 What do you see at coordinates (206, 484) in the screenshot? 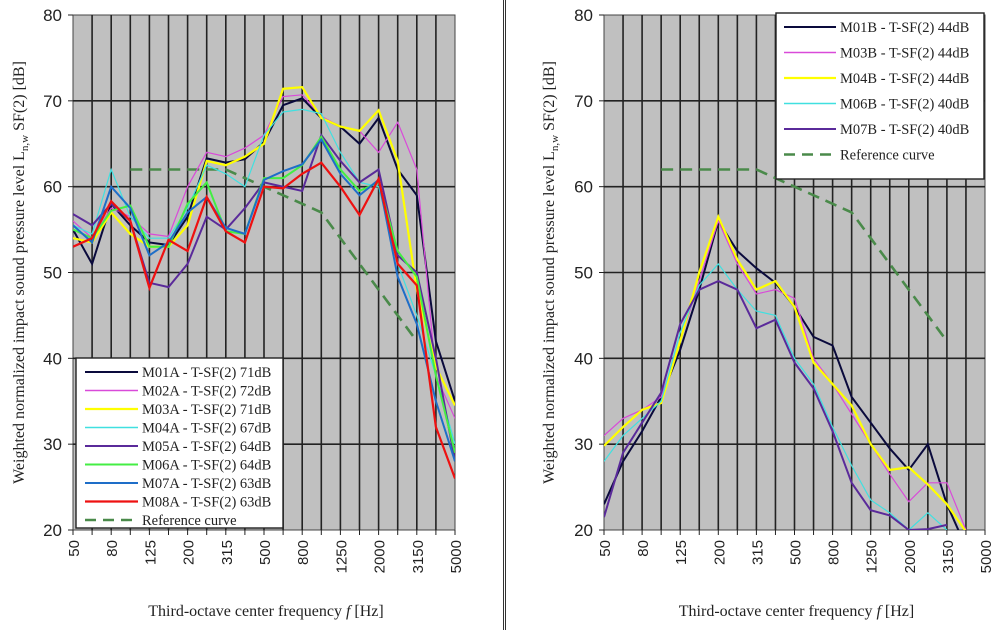
I see `legend-label: M07A - T-SF(2) 63dB` at bounding box center [206, 484].